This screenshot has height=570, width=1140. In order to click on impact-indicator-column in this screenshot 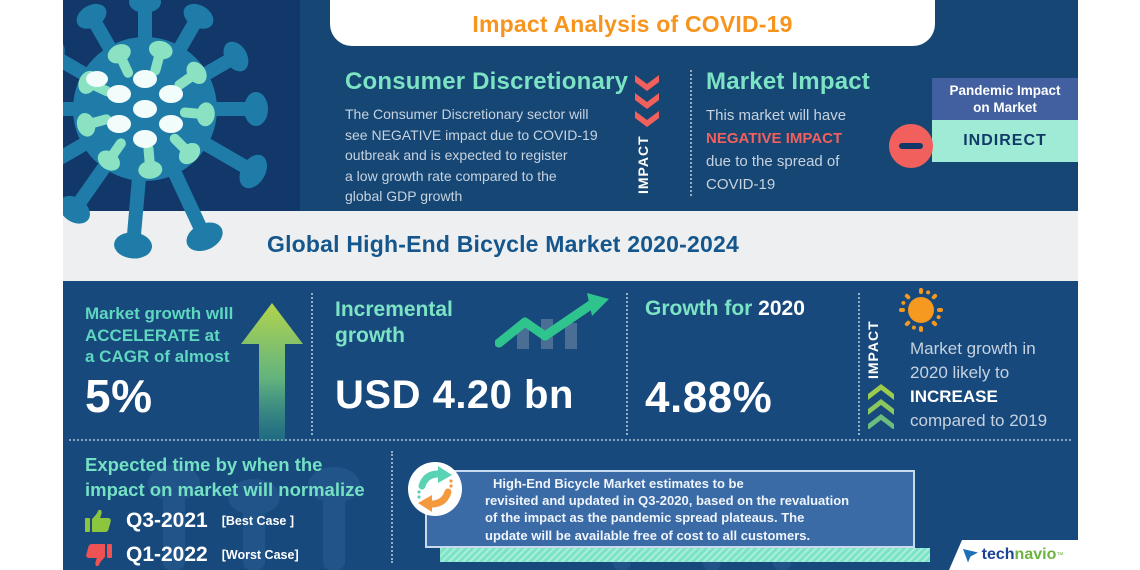, I will do `click(647, 103)`.